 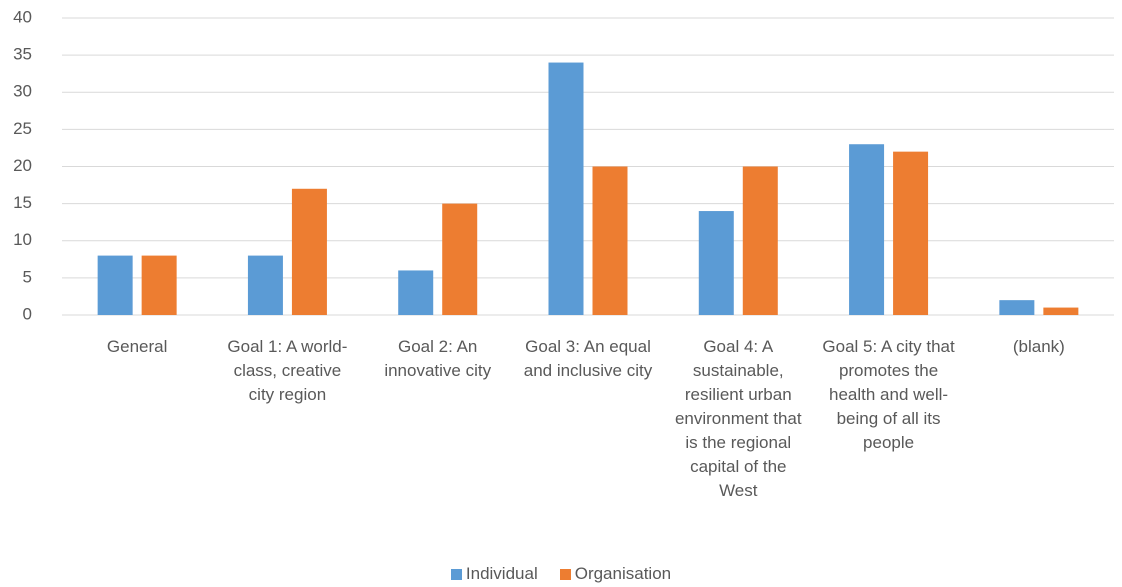 What do you see at coordinates (137, 346) in the screenshot?
I see `x-tick-label: General` at bounding box center [137, 346].